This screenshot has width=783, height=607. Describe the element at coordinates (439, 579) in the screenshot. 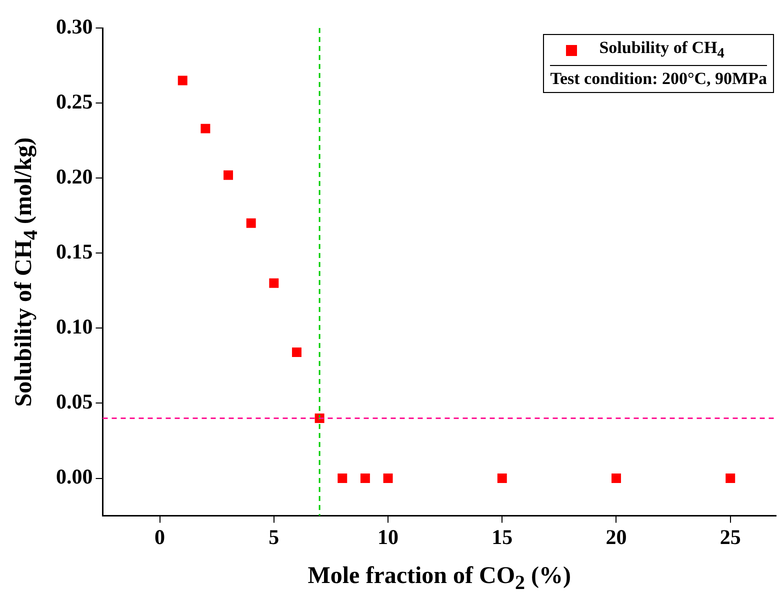

I see `x-axis-title: Mole fraction of CO$_{2}$ (%)` at that location.